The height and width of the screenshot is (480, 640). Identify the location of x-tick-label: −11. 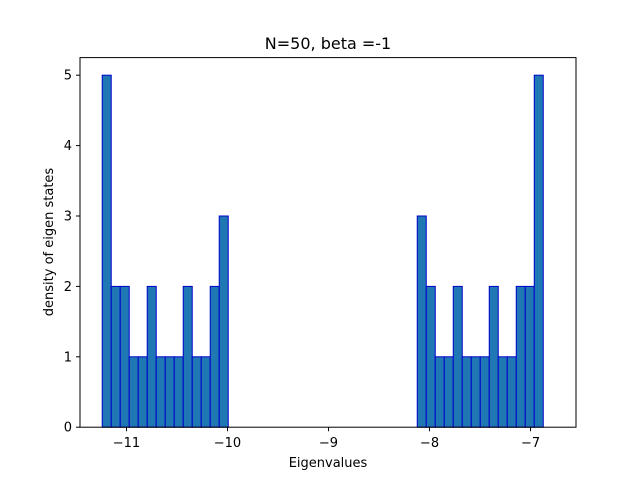
(126, 443).